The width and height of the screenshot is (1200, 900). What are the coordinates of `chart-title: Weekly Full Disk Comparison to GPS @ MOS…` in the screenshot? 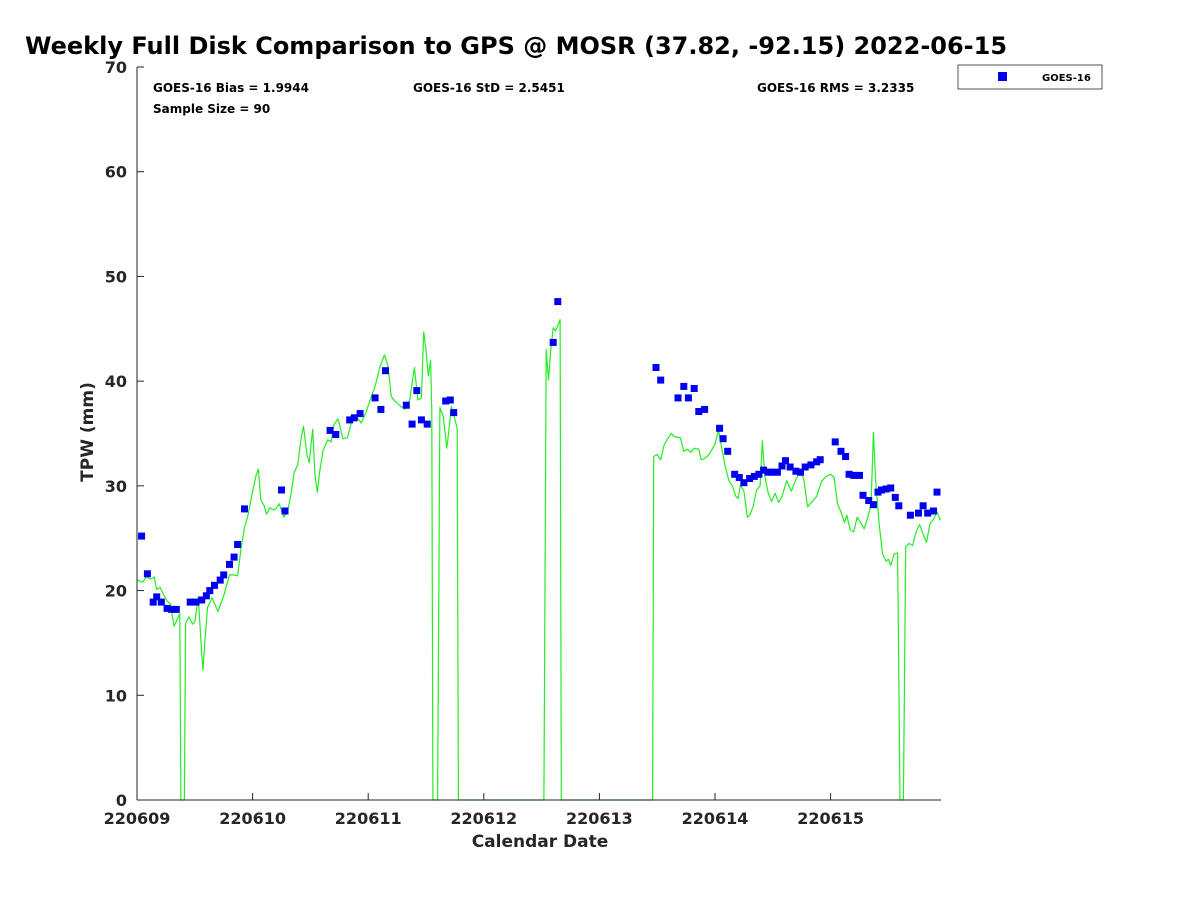 It's located at (516, 46).